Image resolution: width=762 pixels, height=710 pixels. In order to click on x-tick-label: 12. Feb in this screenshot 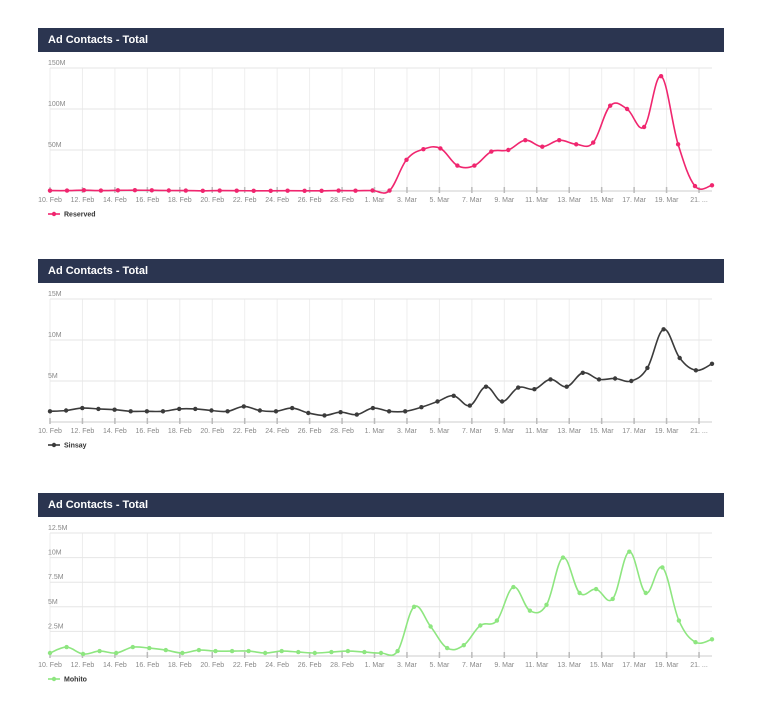, I will do `click(83, 200)`.